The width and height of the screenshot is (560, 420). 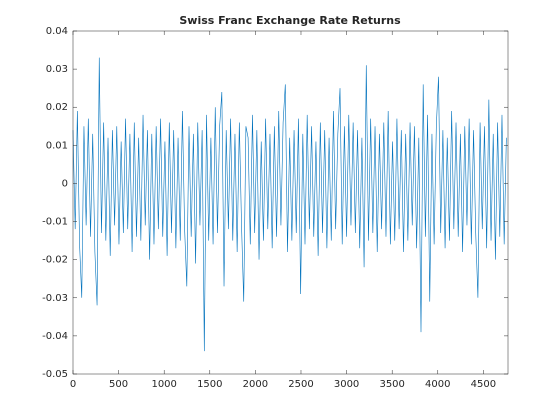 I want to click on chart-title: Swiss Franc Exchange Rate Returns, so click(x=290, y=20).